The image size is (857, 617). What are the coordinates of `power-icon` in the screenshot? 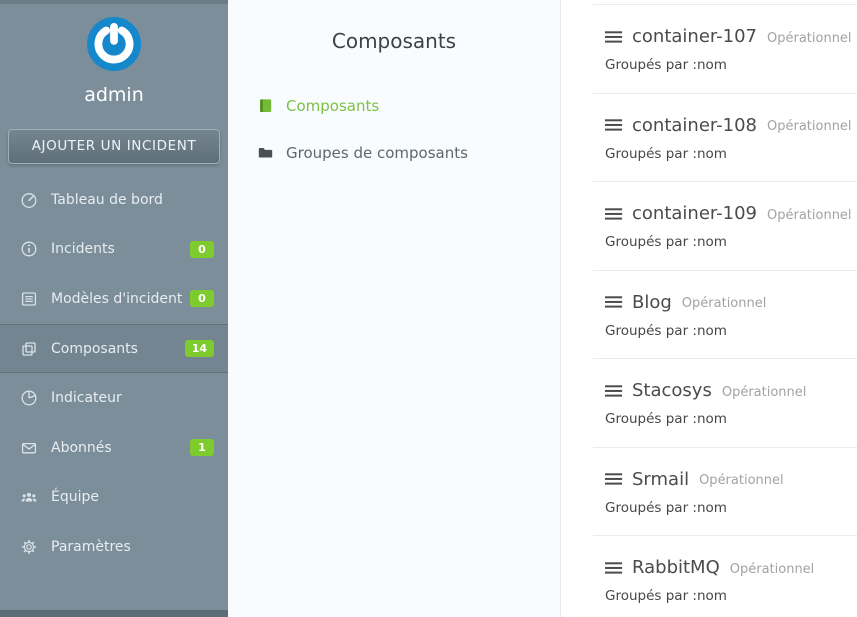 It's located at (114, 46).